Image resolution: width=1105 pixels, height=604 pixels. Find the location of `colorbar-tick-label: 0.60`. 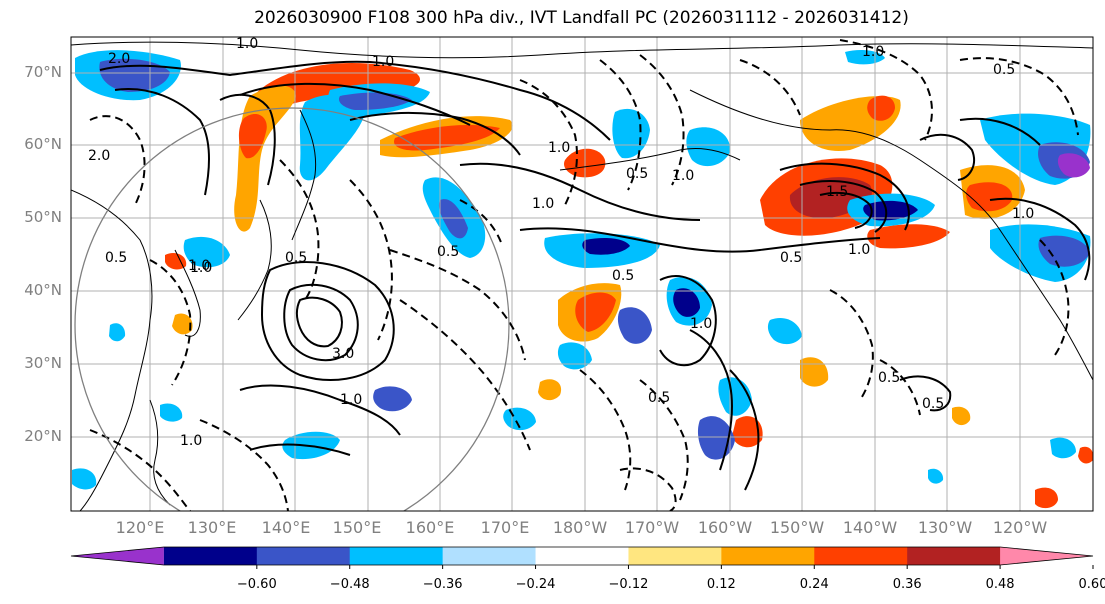

colorbar-tick-label: 0.60 is located at coordinates (1091, 584).